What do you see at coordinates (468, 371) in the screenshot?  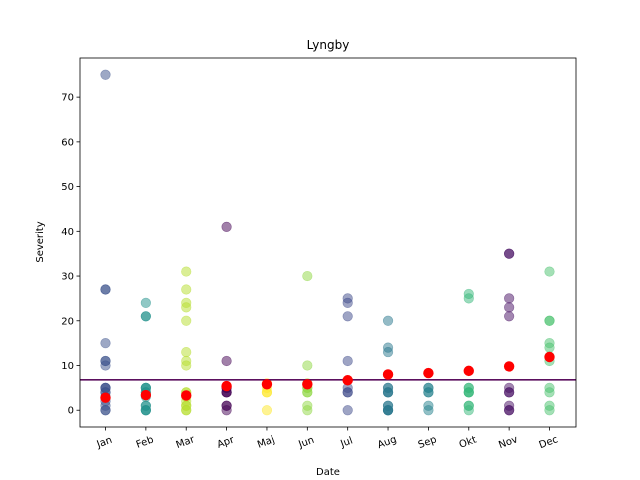 I see `mean-point-okt` at bounding box center [468, 371].